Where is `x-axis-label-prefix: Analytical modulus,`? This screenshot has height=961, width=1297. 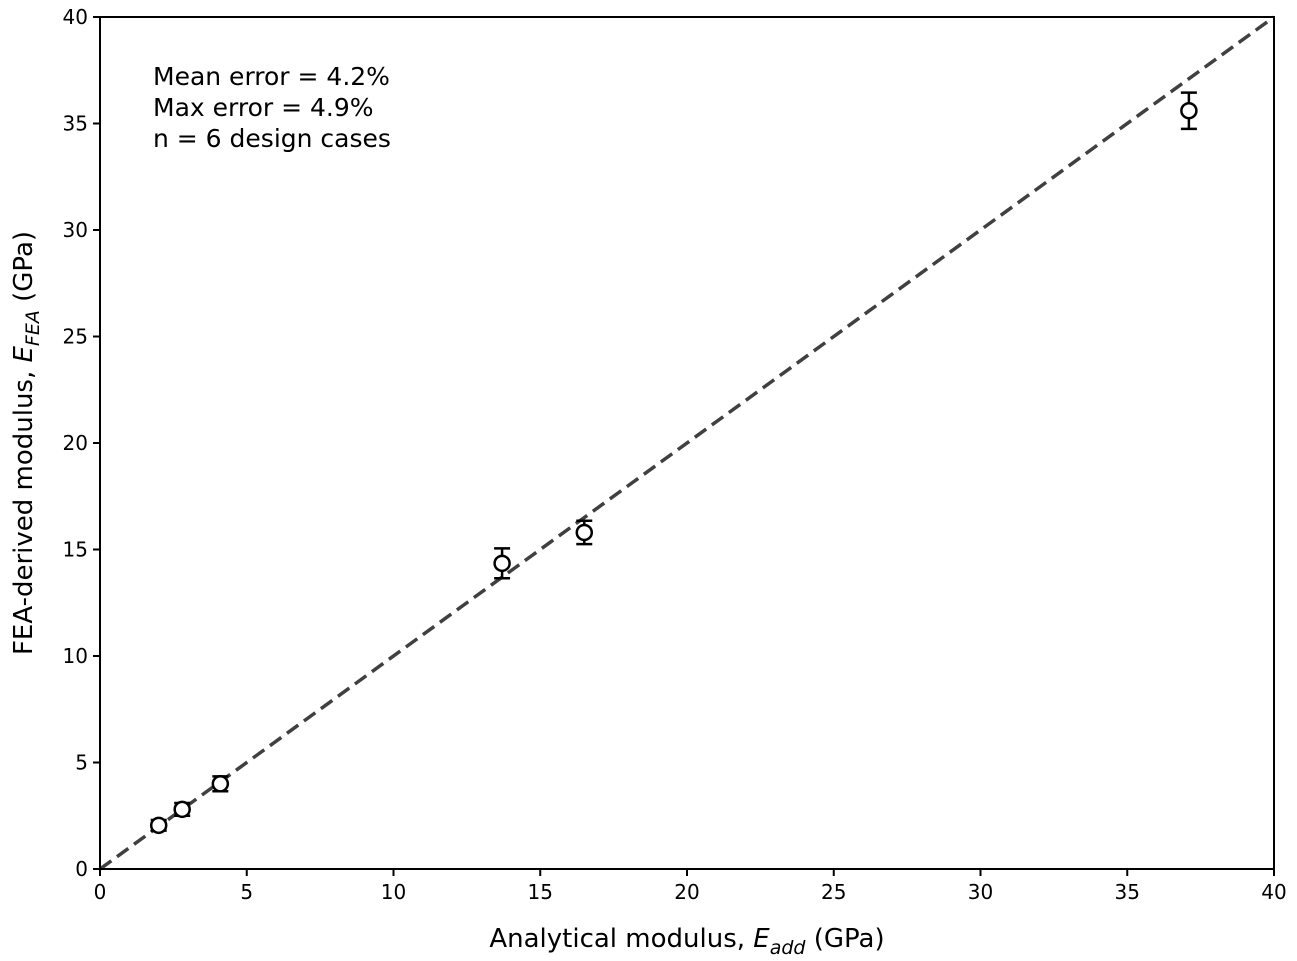 x-axis-label-prefix: Analytical modulus, is located at coordinates (621, 939).